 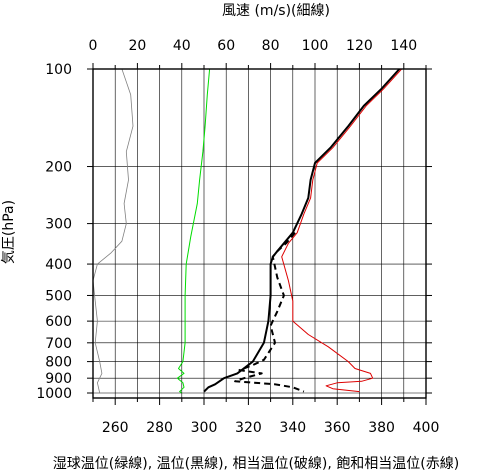 I want to click on top-tick-label: 100, so click(x=315, y=46).